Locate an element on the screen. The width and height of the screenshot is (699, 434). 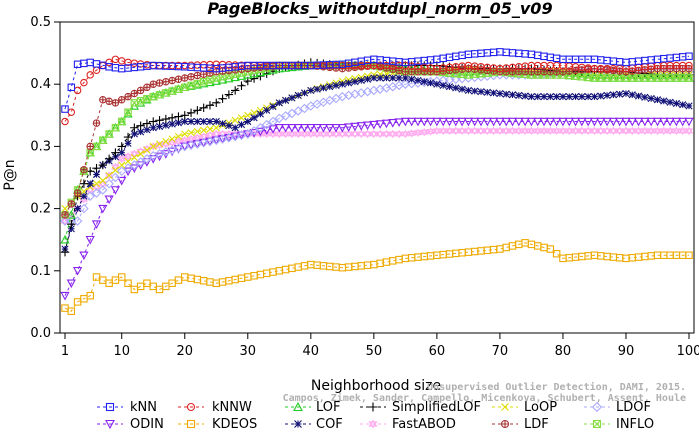
legend-label: SimplifiedLOF is located at coordinates (436, 407).